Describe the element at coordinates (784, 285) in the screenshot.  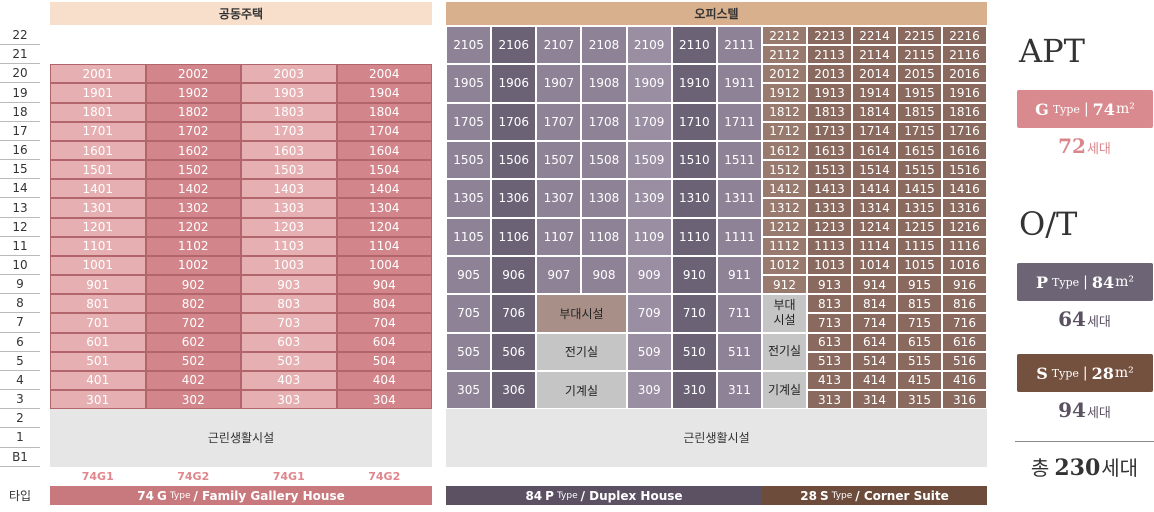
I see `corner-unit: 912` at that location.